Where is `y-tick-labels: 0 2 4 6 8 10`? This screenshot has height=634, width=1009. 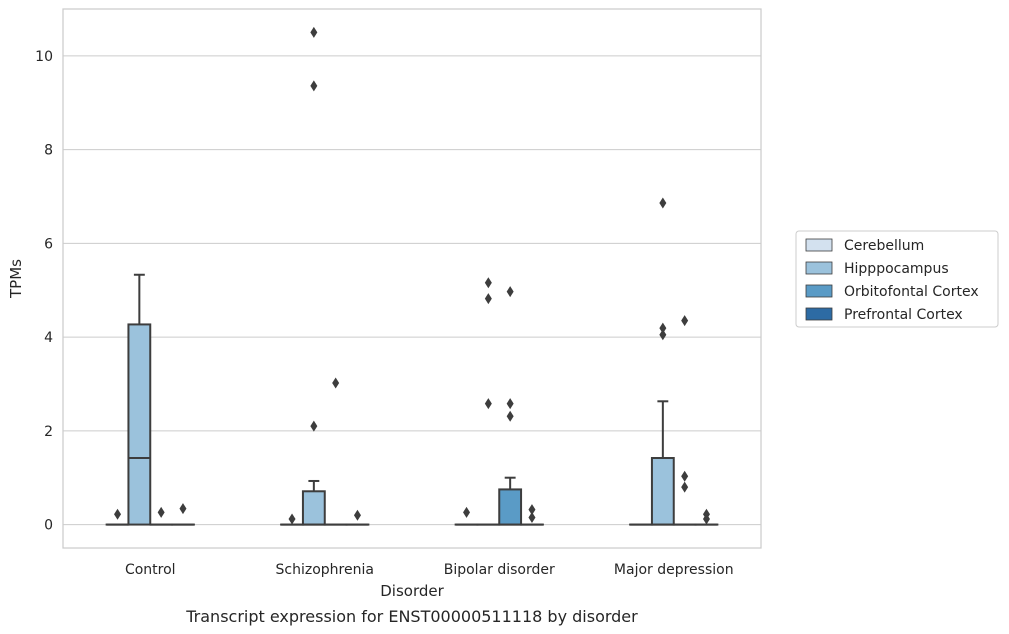
y-tick-labels: 0 2 4 6 8 10 is located at coordinates (44, 291).